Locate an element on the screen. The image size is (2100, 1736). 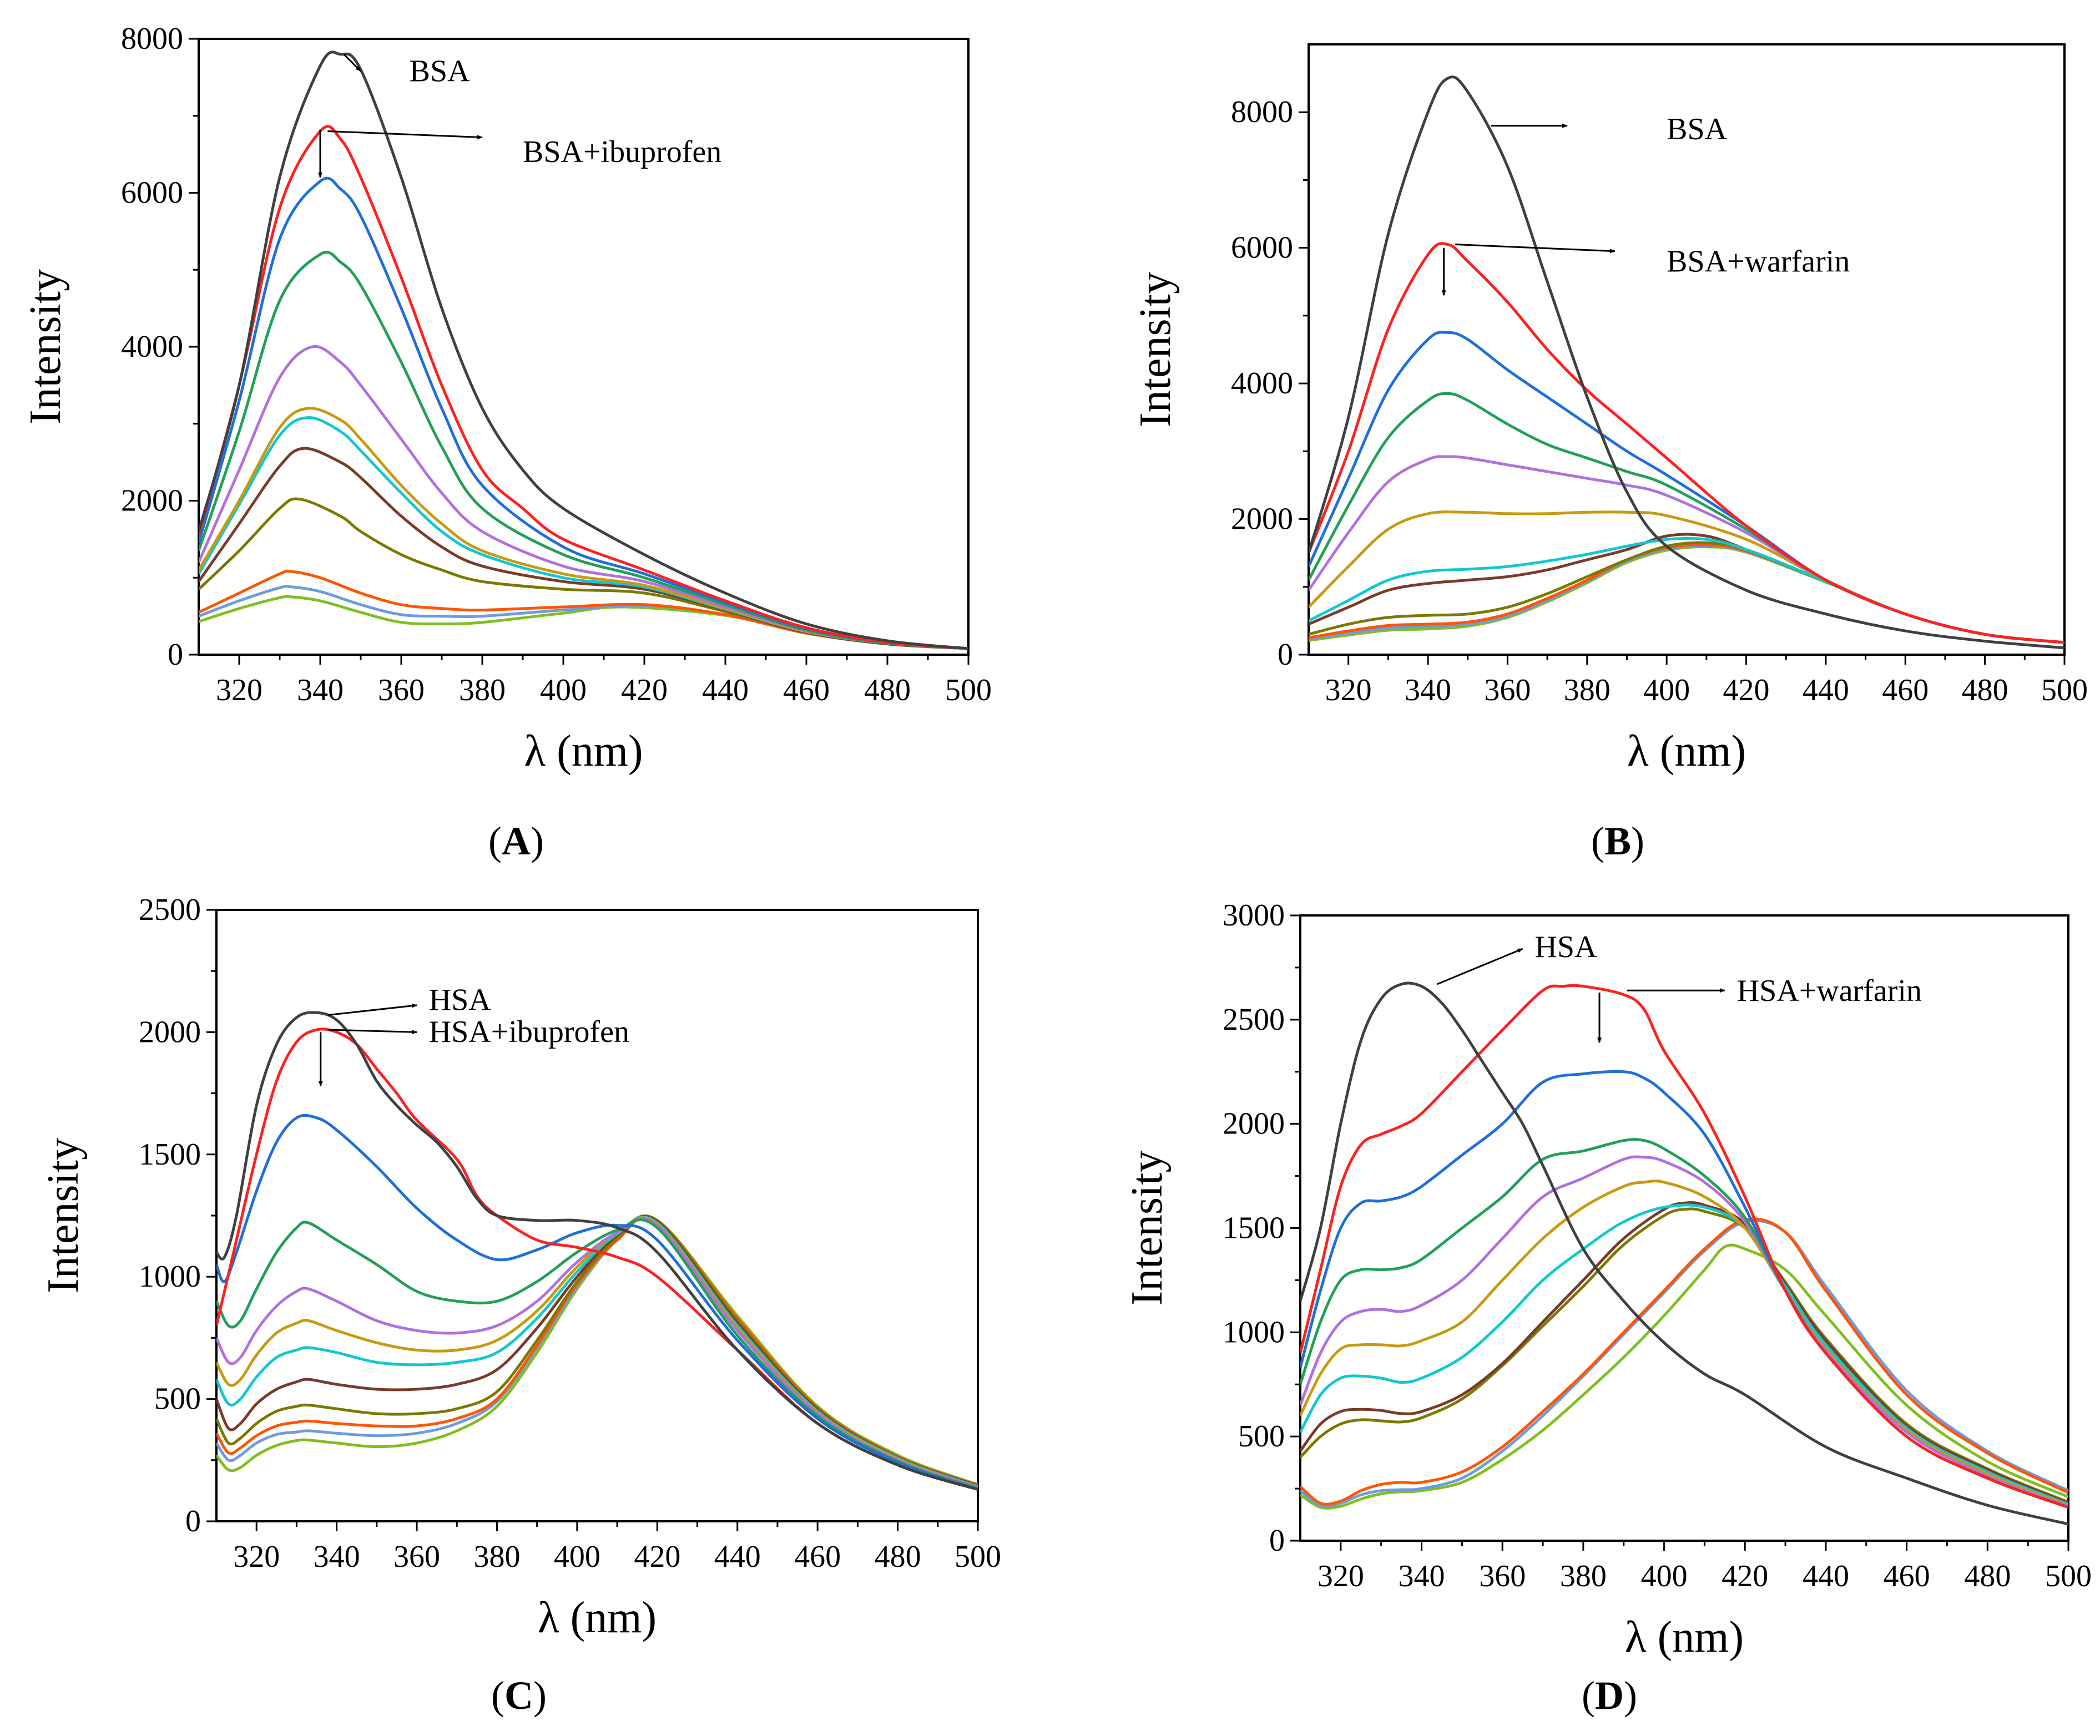
annotation-label: BSA+warfarin is located at coordinates (1758, 262).